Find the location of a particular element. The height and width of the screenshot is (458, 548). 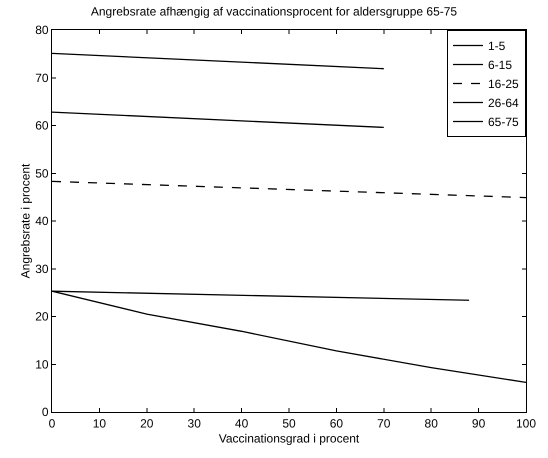

x-tick-label: 50 is located at coordinates (289, 423).